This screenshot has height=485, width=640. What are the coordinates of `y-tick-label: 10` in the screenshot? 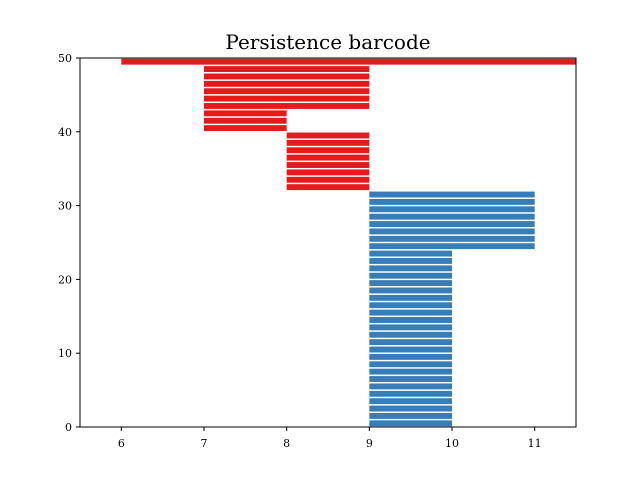 It's located at (65, 353).